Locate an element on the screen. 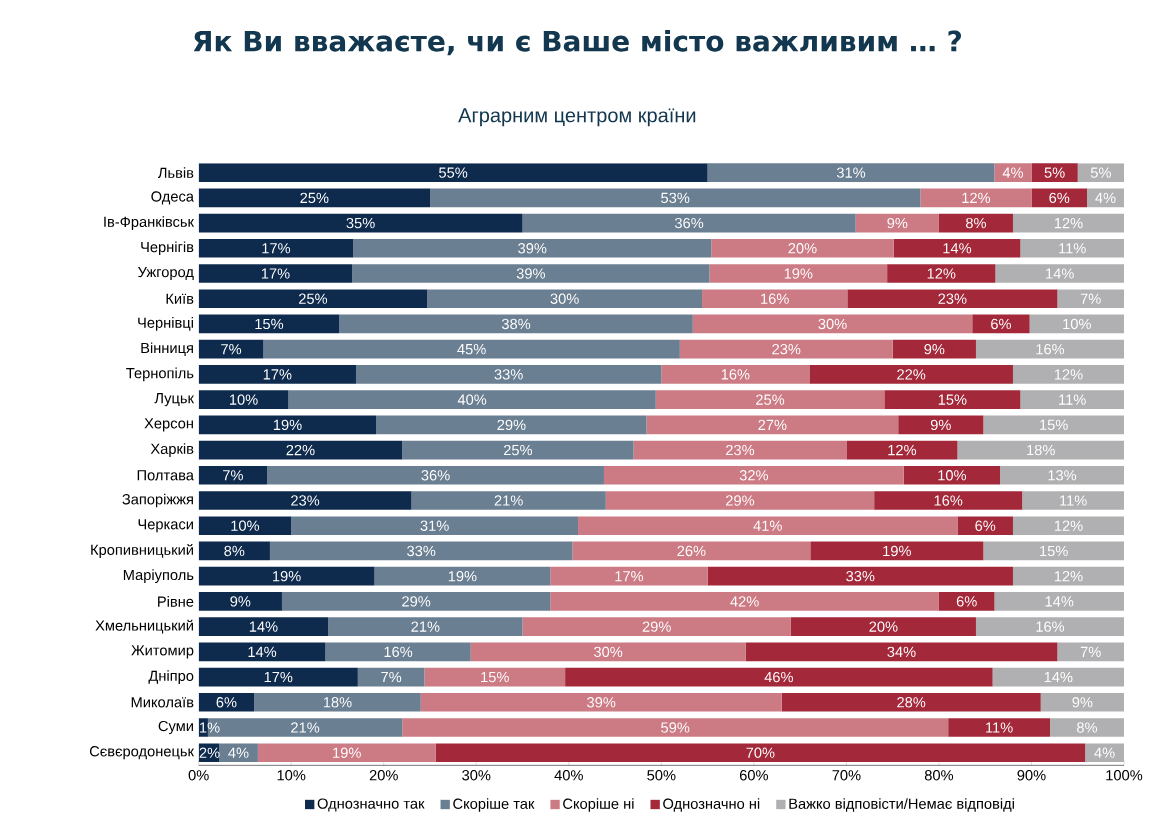 This screenshot has width=1156, height=832. data-label: 23% is located at coordinates (786, 349).